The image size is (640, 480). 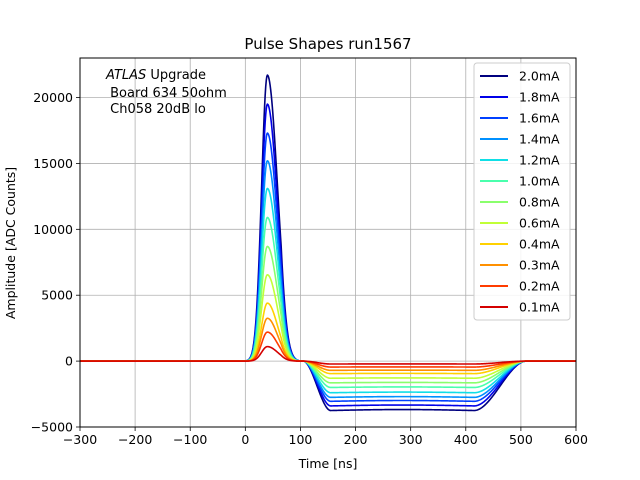 What do you see at coordinates (245, 439) in the screenshot?
I see `x-tick-label: 0` at bounding box center [245, 439].